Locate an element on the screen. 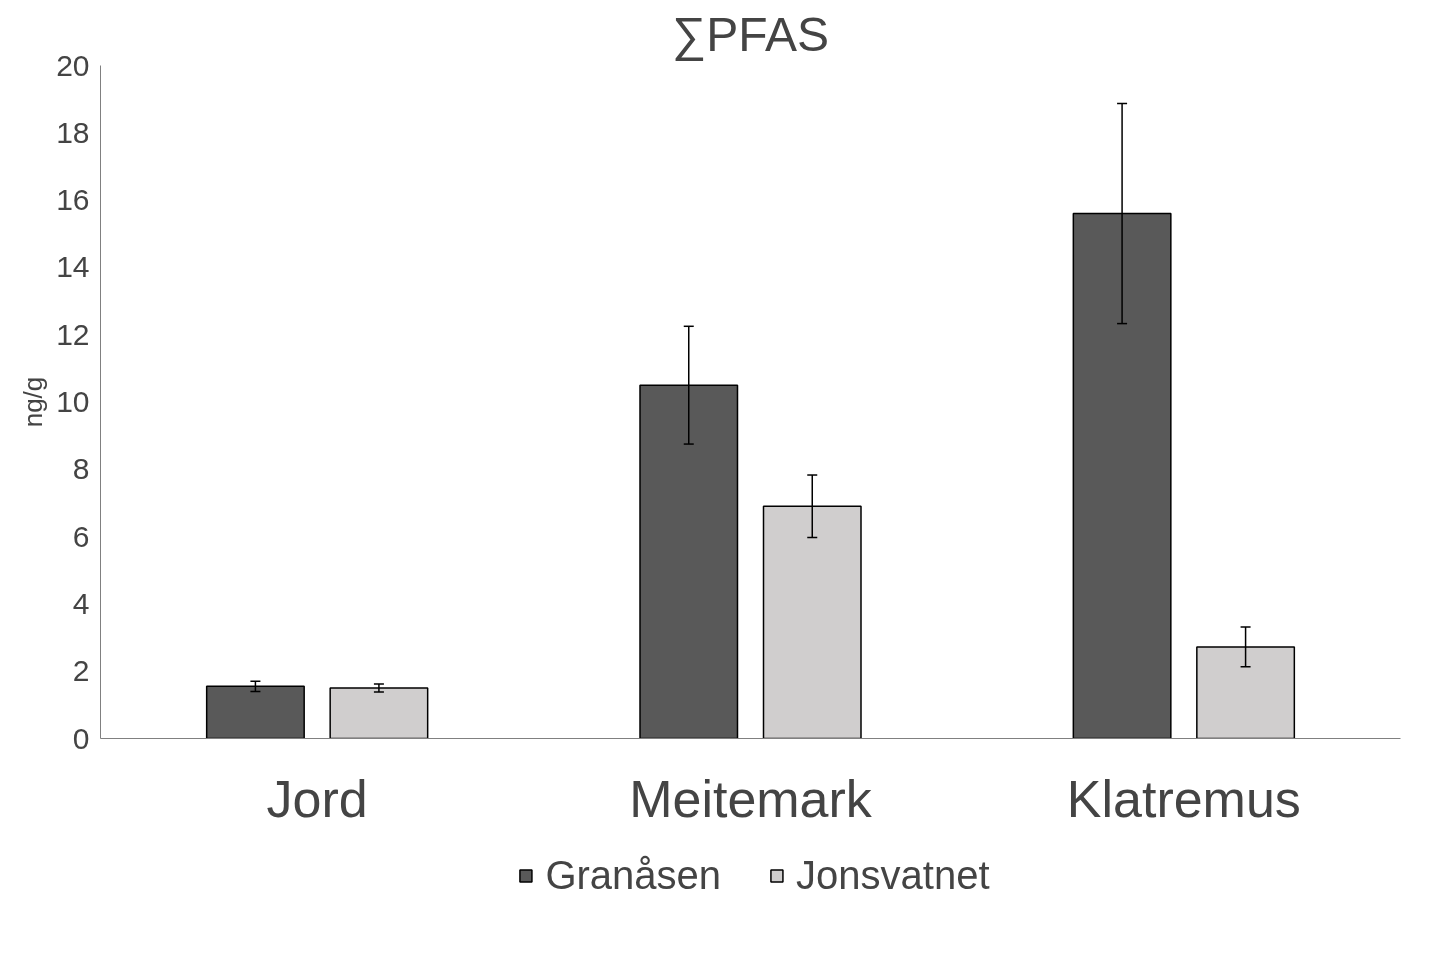  x-tick-label: Klatremus is located at coordinates (1183, 798).